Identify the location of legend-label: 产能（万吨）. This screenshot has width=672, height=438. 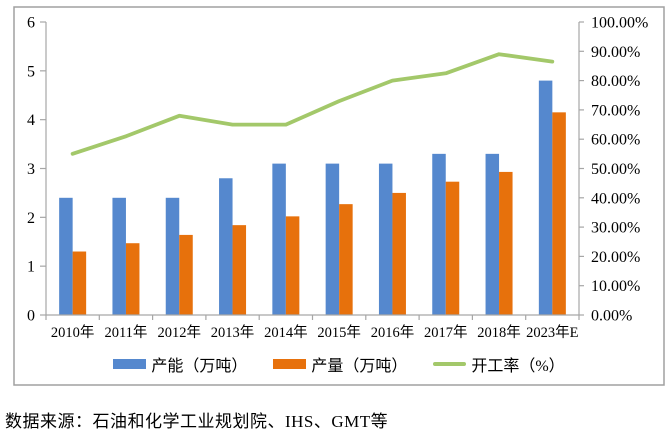
(199, 366).